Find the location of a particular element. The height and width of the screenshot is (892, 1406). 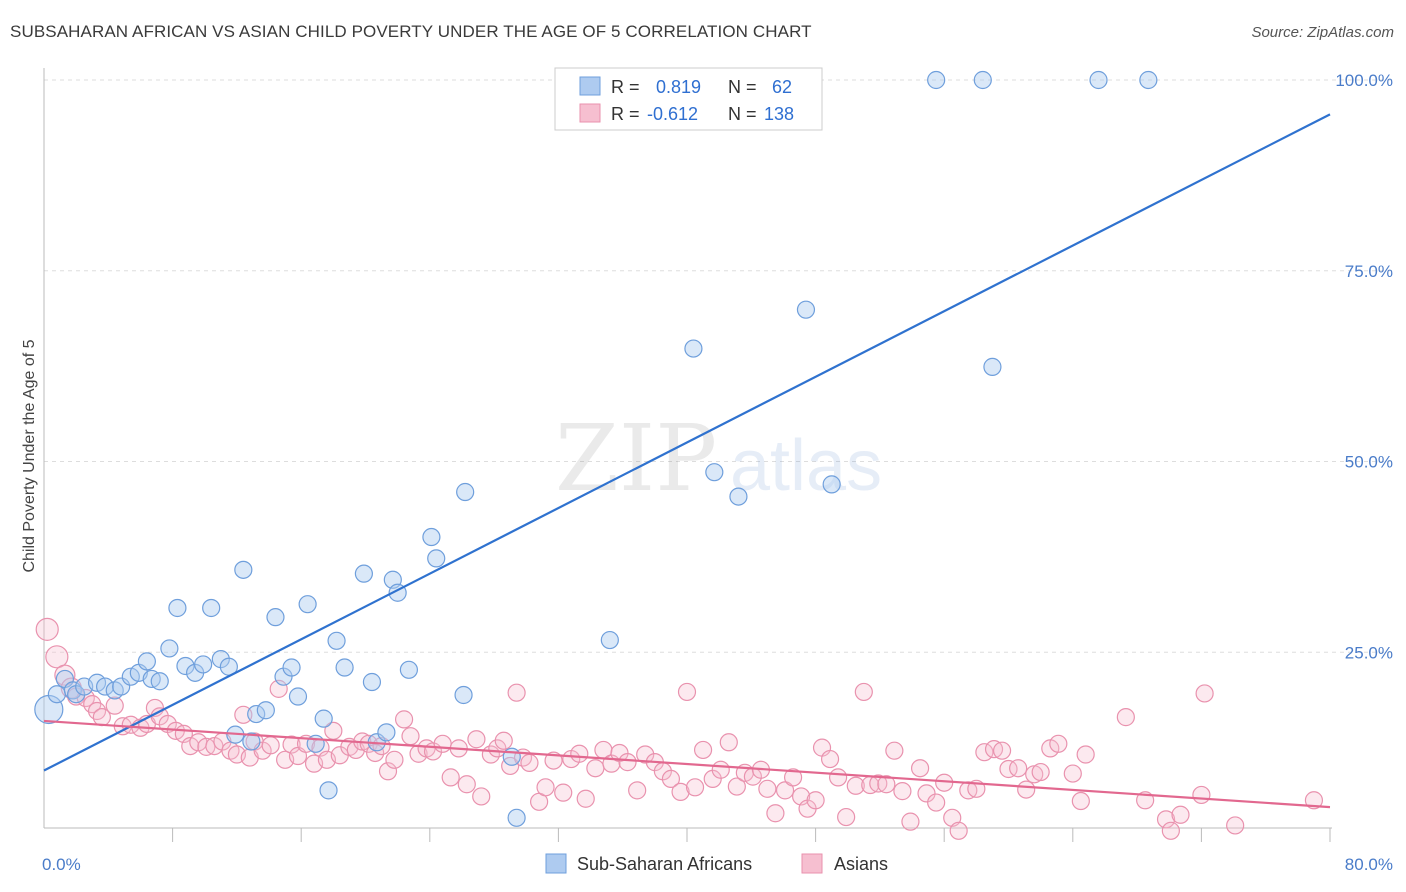

y-tick-label: 75.0% is located at coordinates (1369, 271).